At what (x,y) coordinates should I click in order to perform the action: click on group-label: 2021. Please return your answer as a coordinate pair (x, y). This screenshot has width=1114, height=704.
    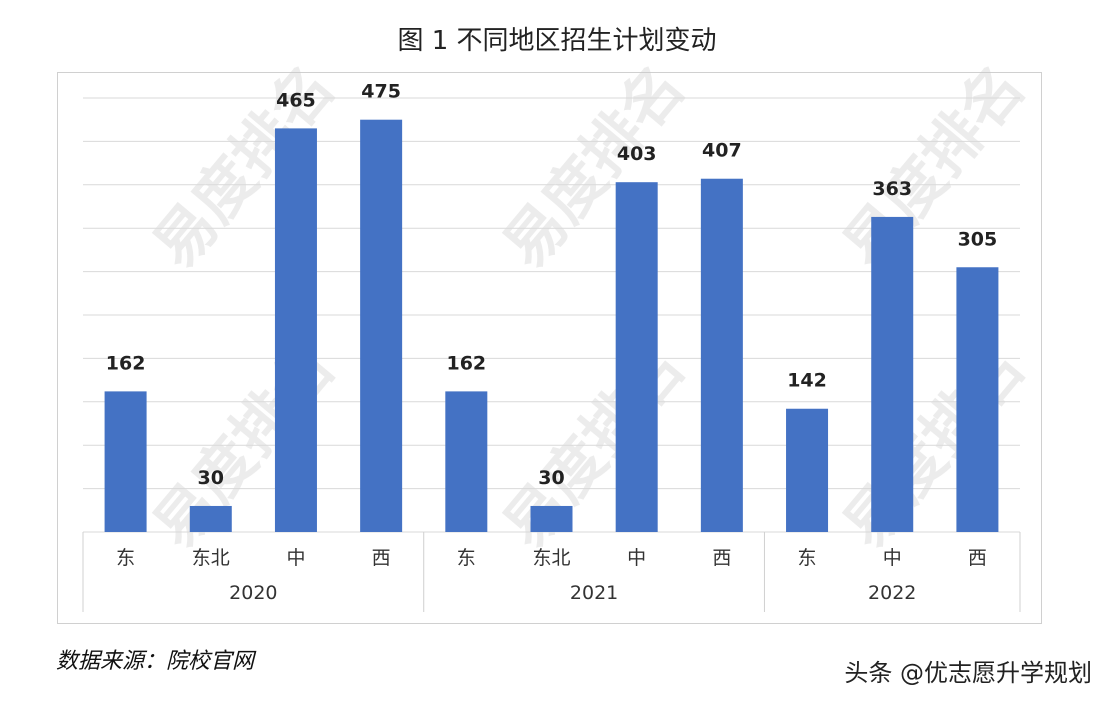
    Looking at the image, I should click on (594, 593).